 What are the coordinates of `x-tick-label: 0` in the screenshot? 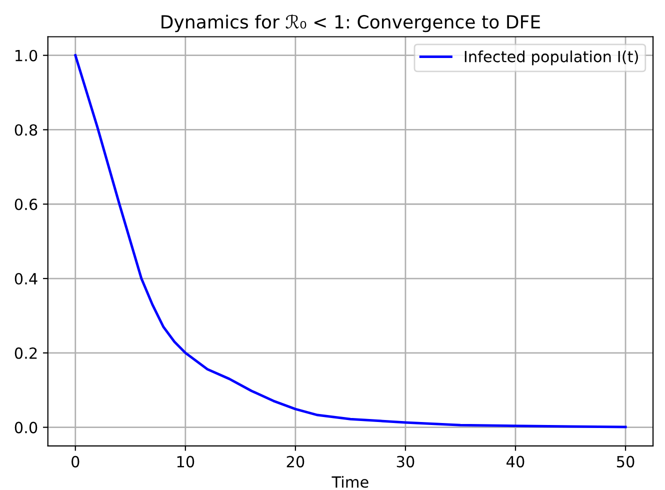 It's located at (76, 462).